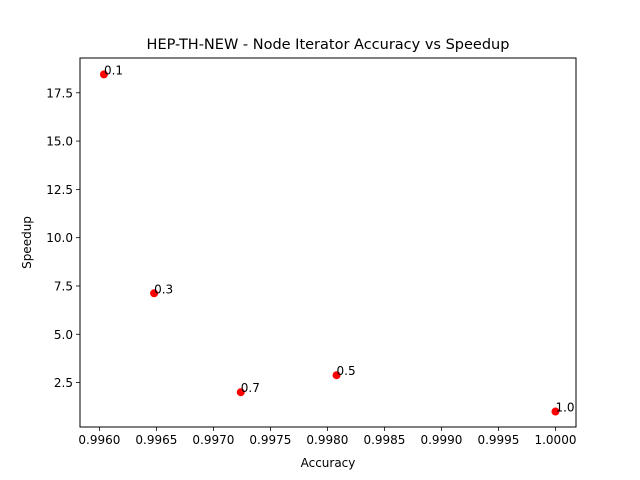 The image size is (640, 480). I want to click on data-point-label: 0.7, so click(250, 388).